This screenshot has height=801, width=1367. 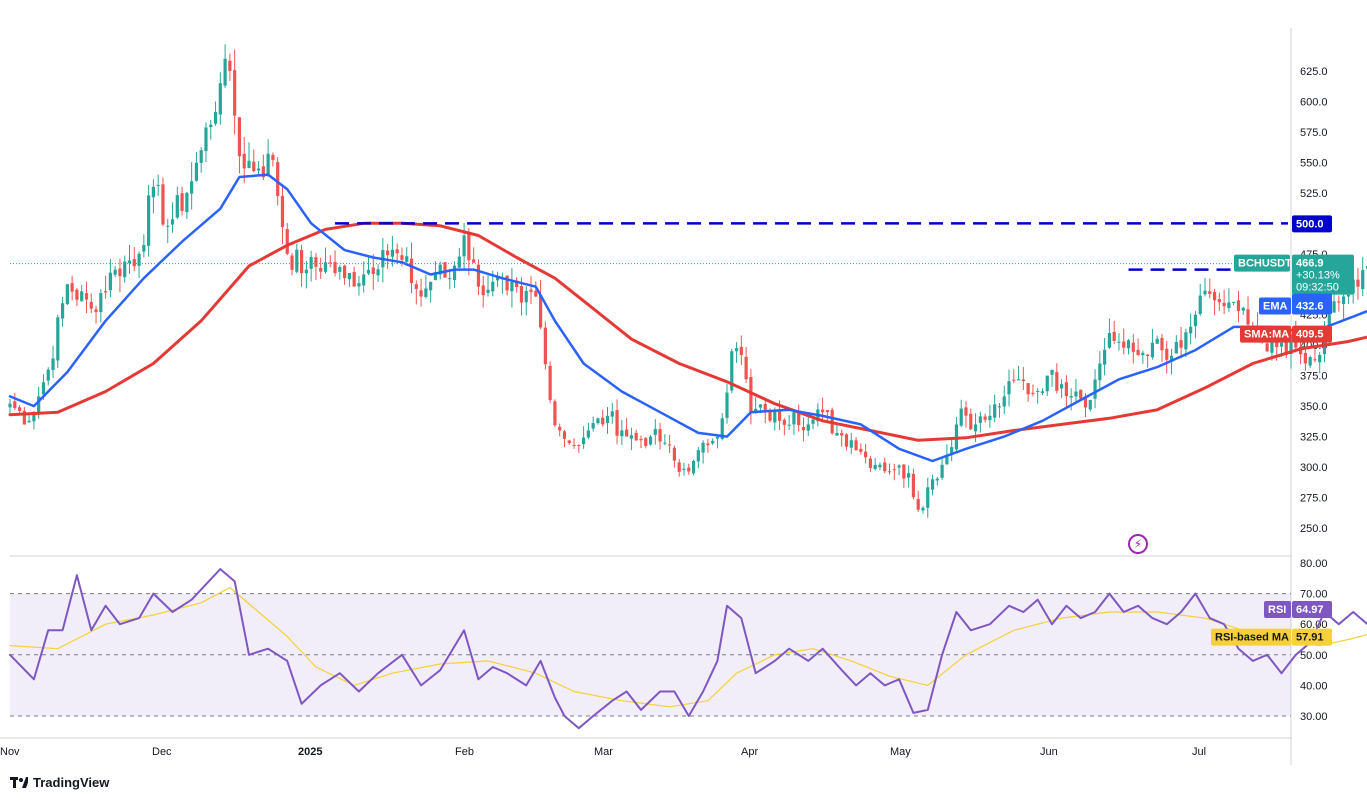 What do you see at coordinates (1314, 656) in the screenshot?
I see `rsi-tick-label: 50.00` at bounding box center [1314, 656].